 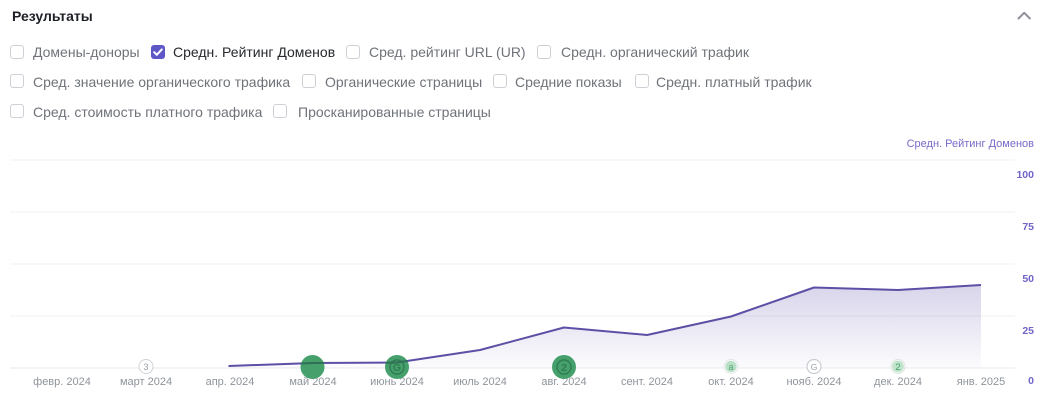 I want to click on svg-text: Средн. Рейтинг Доменов, so click(x=971, y=144).